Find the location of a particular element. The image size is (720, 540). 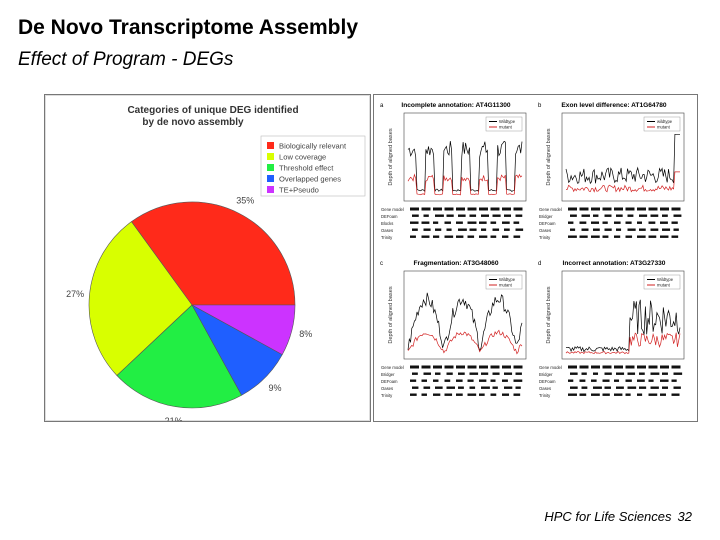

pie-label-4: 8% is located at coordinates (305, 334).